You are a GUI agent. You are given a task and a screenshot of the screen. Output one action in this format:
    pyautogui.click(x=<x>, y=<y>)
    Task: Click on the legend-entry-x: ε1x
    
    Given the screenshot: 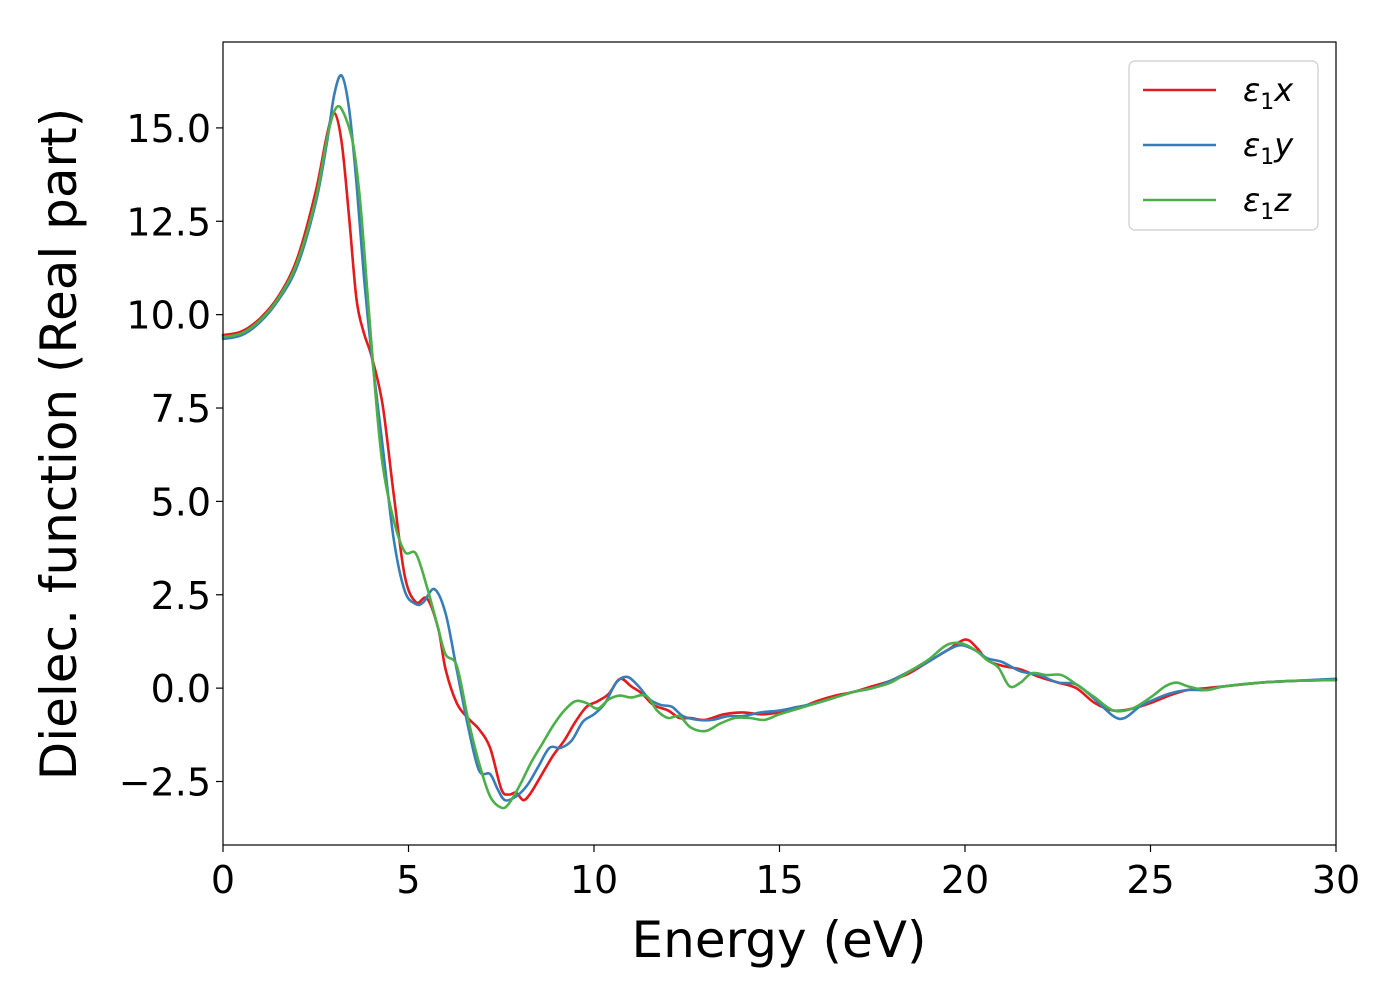 What is the action you would take?
    pyautogui.click(x=1218, y=93)
    